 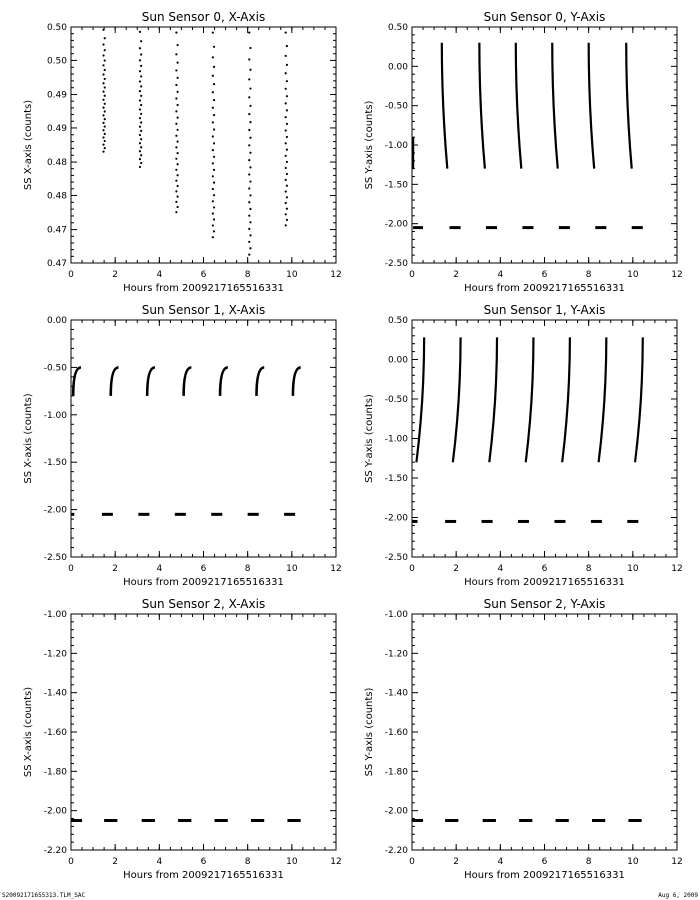 What do you see at coordinates (57, 129) in the screenshot?
I see `y-tick-label: 0.49` at bounding box center [57, 129].